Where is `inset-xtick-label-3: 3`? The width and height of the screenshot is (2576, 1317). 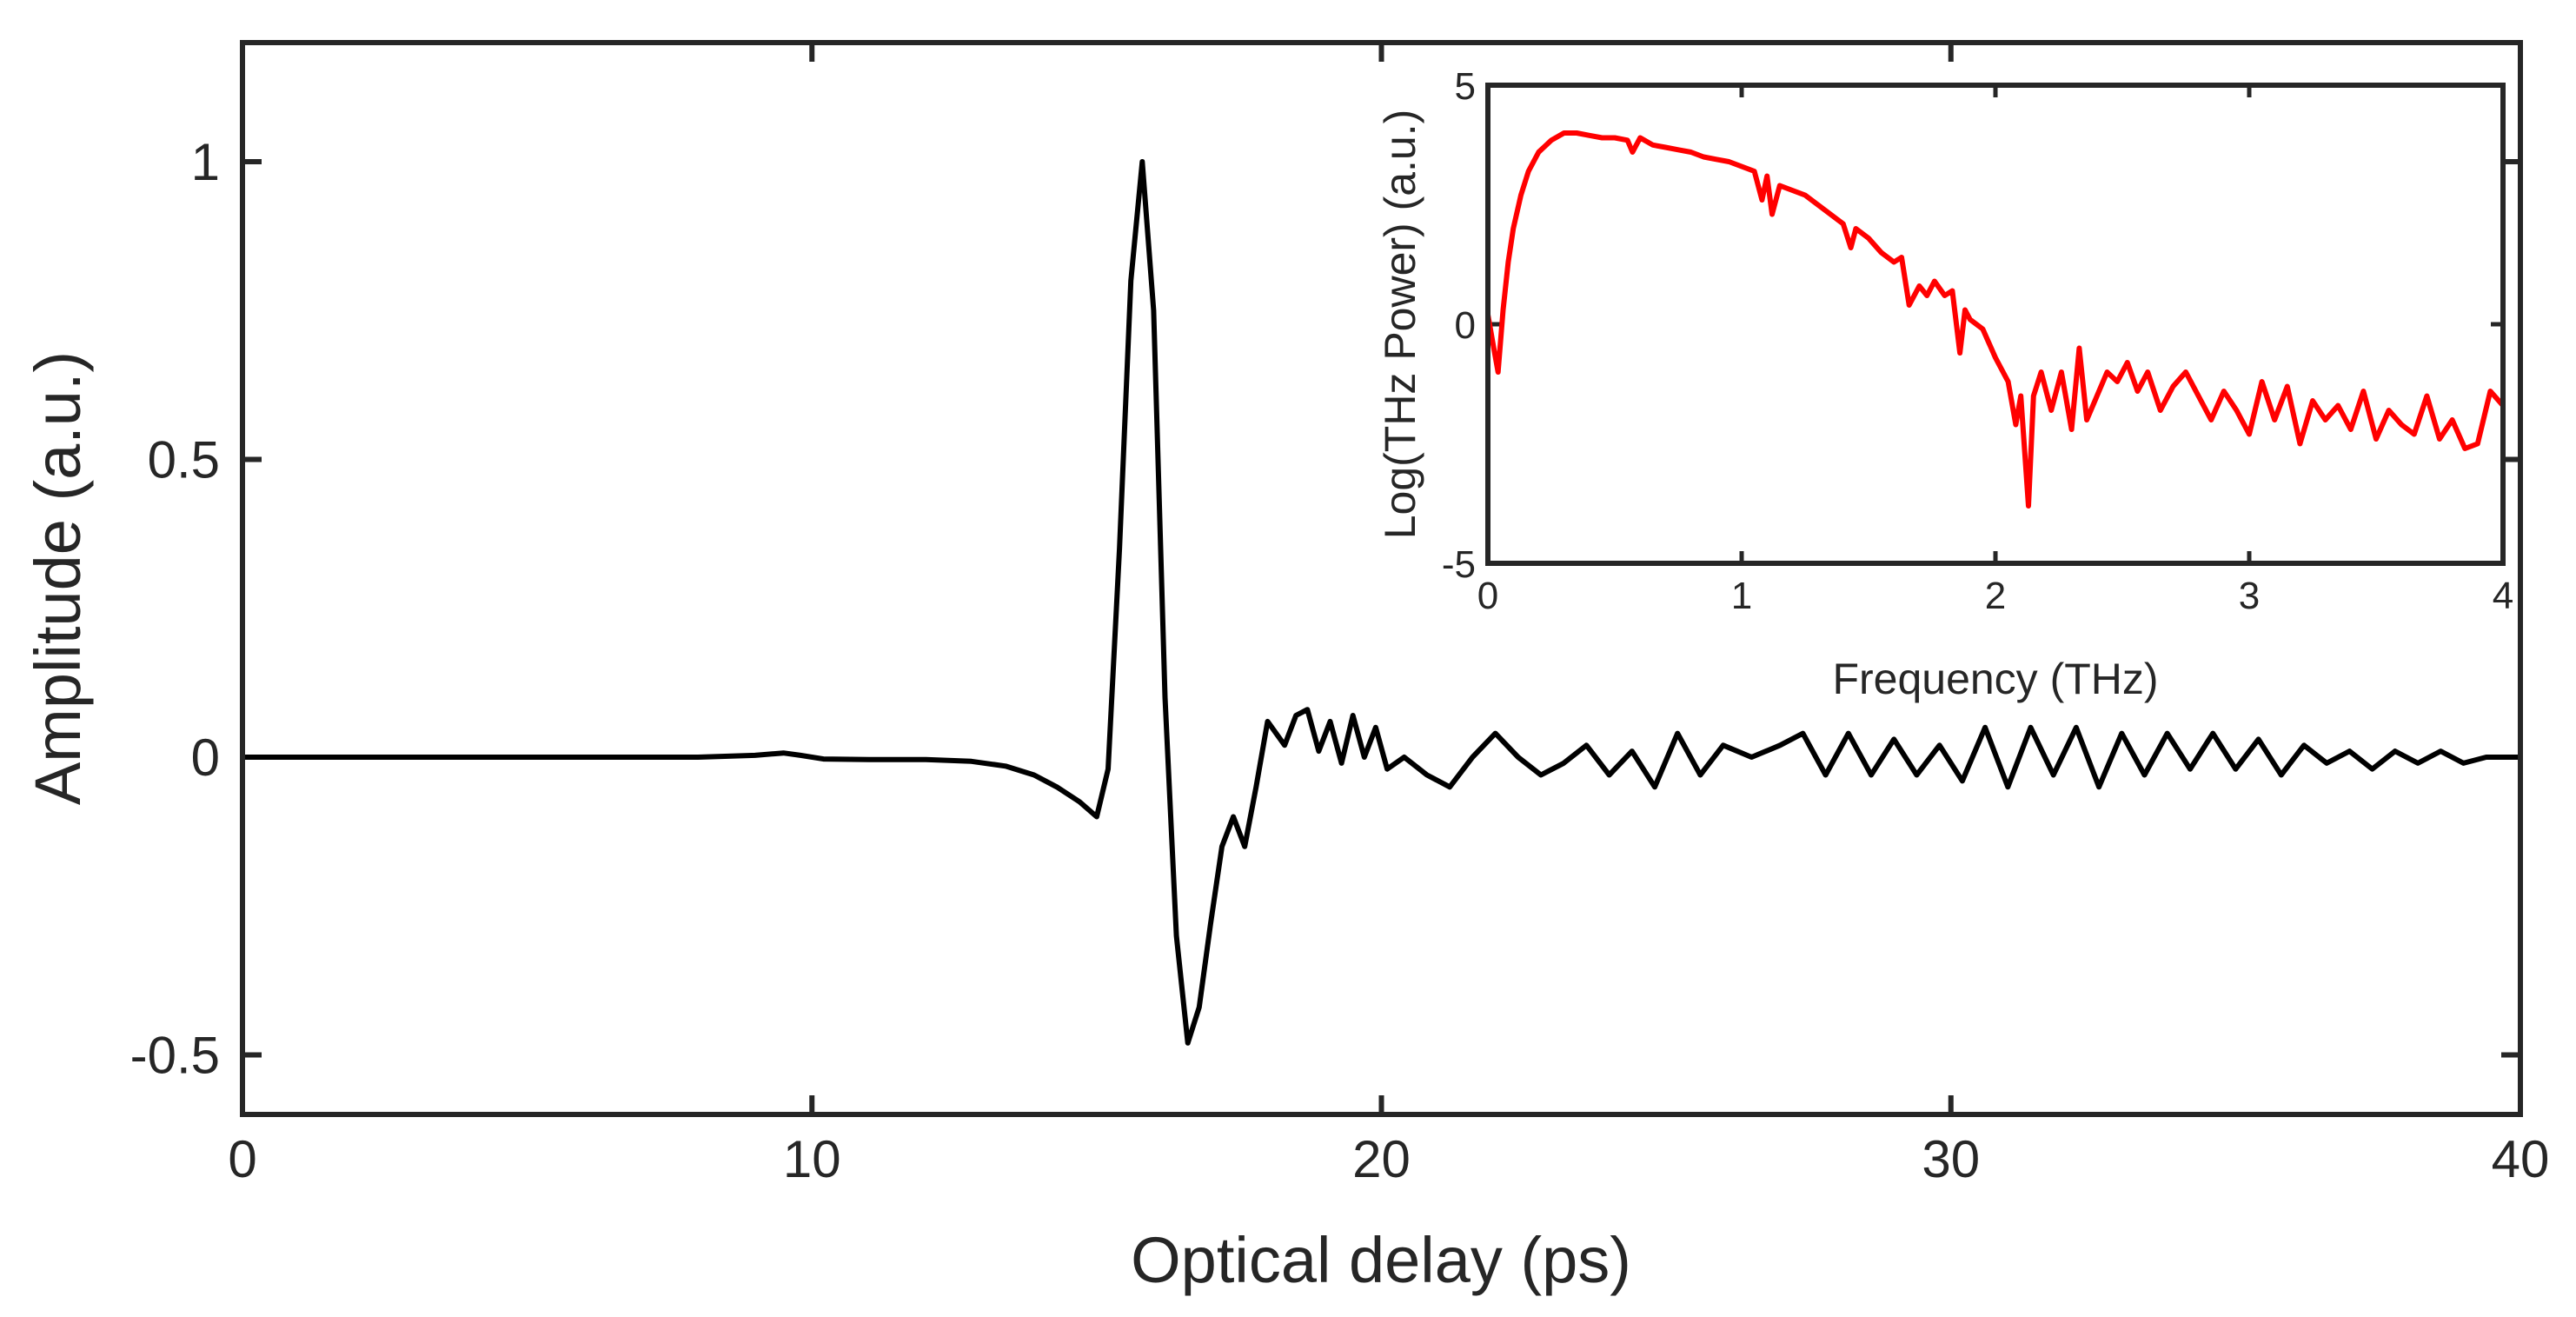 inset-xtick-label-3: 3 is located at coordinates (2249, 596).